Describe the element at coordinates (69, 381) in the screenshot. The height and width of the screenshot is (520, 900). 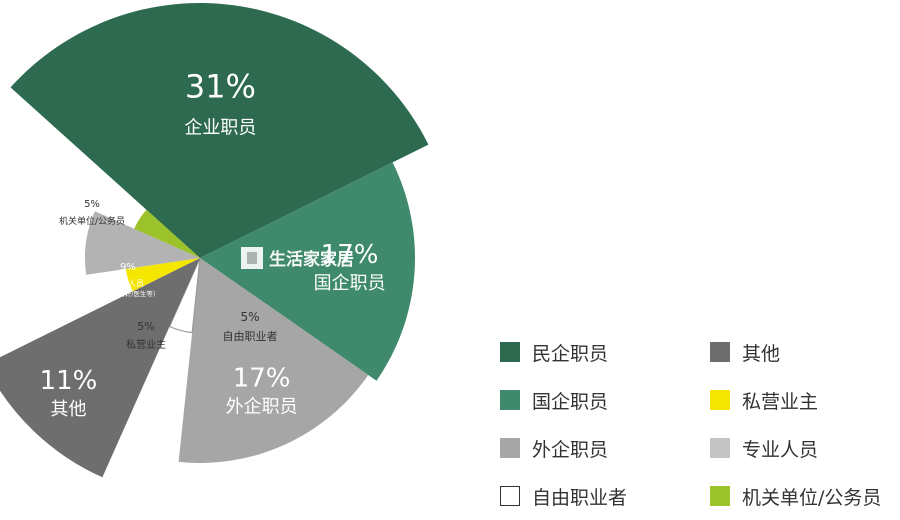
I see `slice-percent: 11%` at that location.